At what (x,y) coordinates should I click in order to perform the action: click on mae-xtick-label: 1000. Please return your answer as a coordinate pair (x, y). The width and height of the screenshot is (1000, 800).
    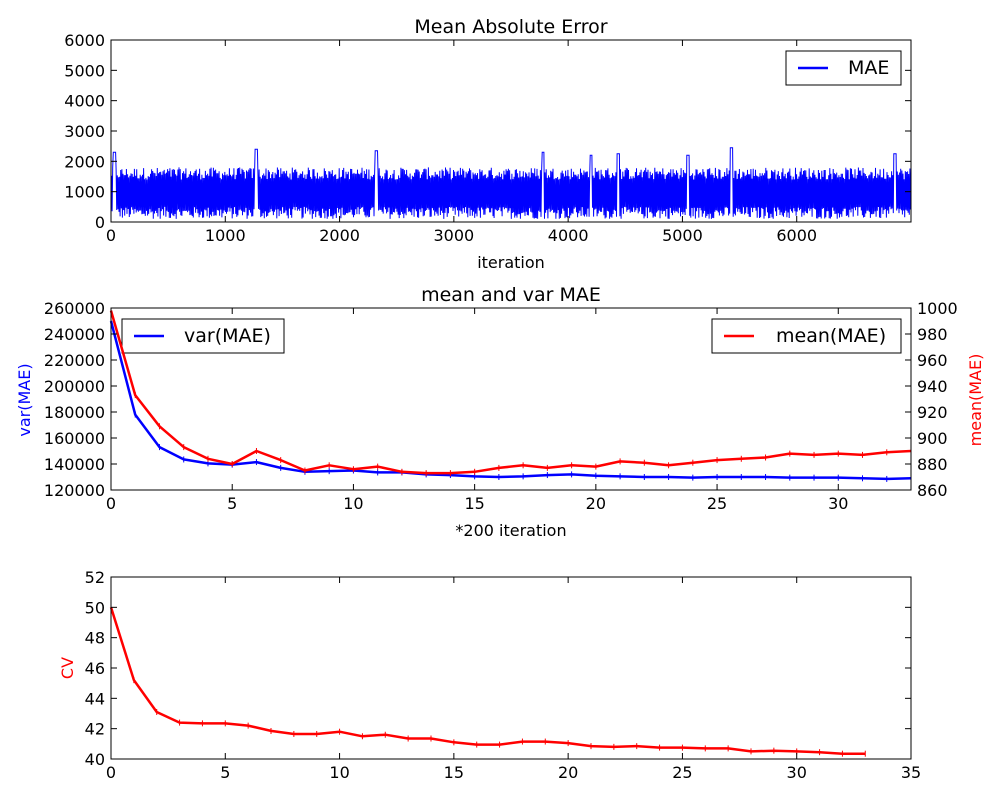
    Looking at the image, I should click on (225, 235).